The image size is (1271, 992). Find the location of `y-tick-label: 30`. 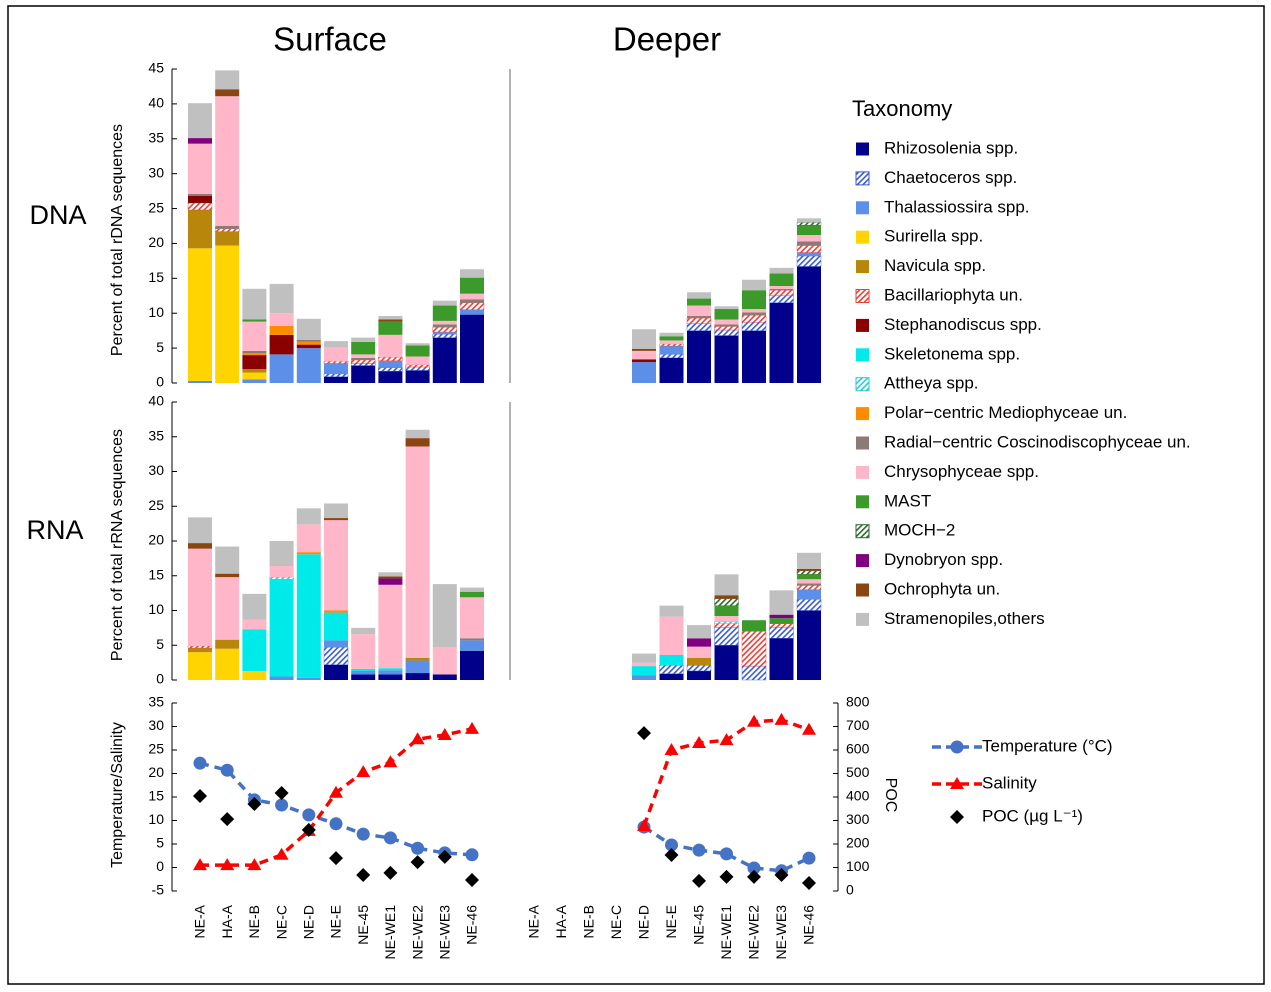

y-tick-label: 30 is located at coordinates (156, 470).